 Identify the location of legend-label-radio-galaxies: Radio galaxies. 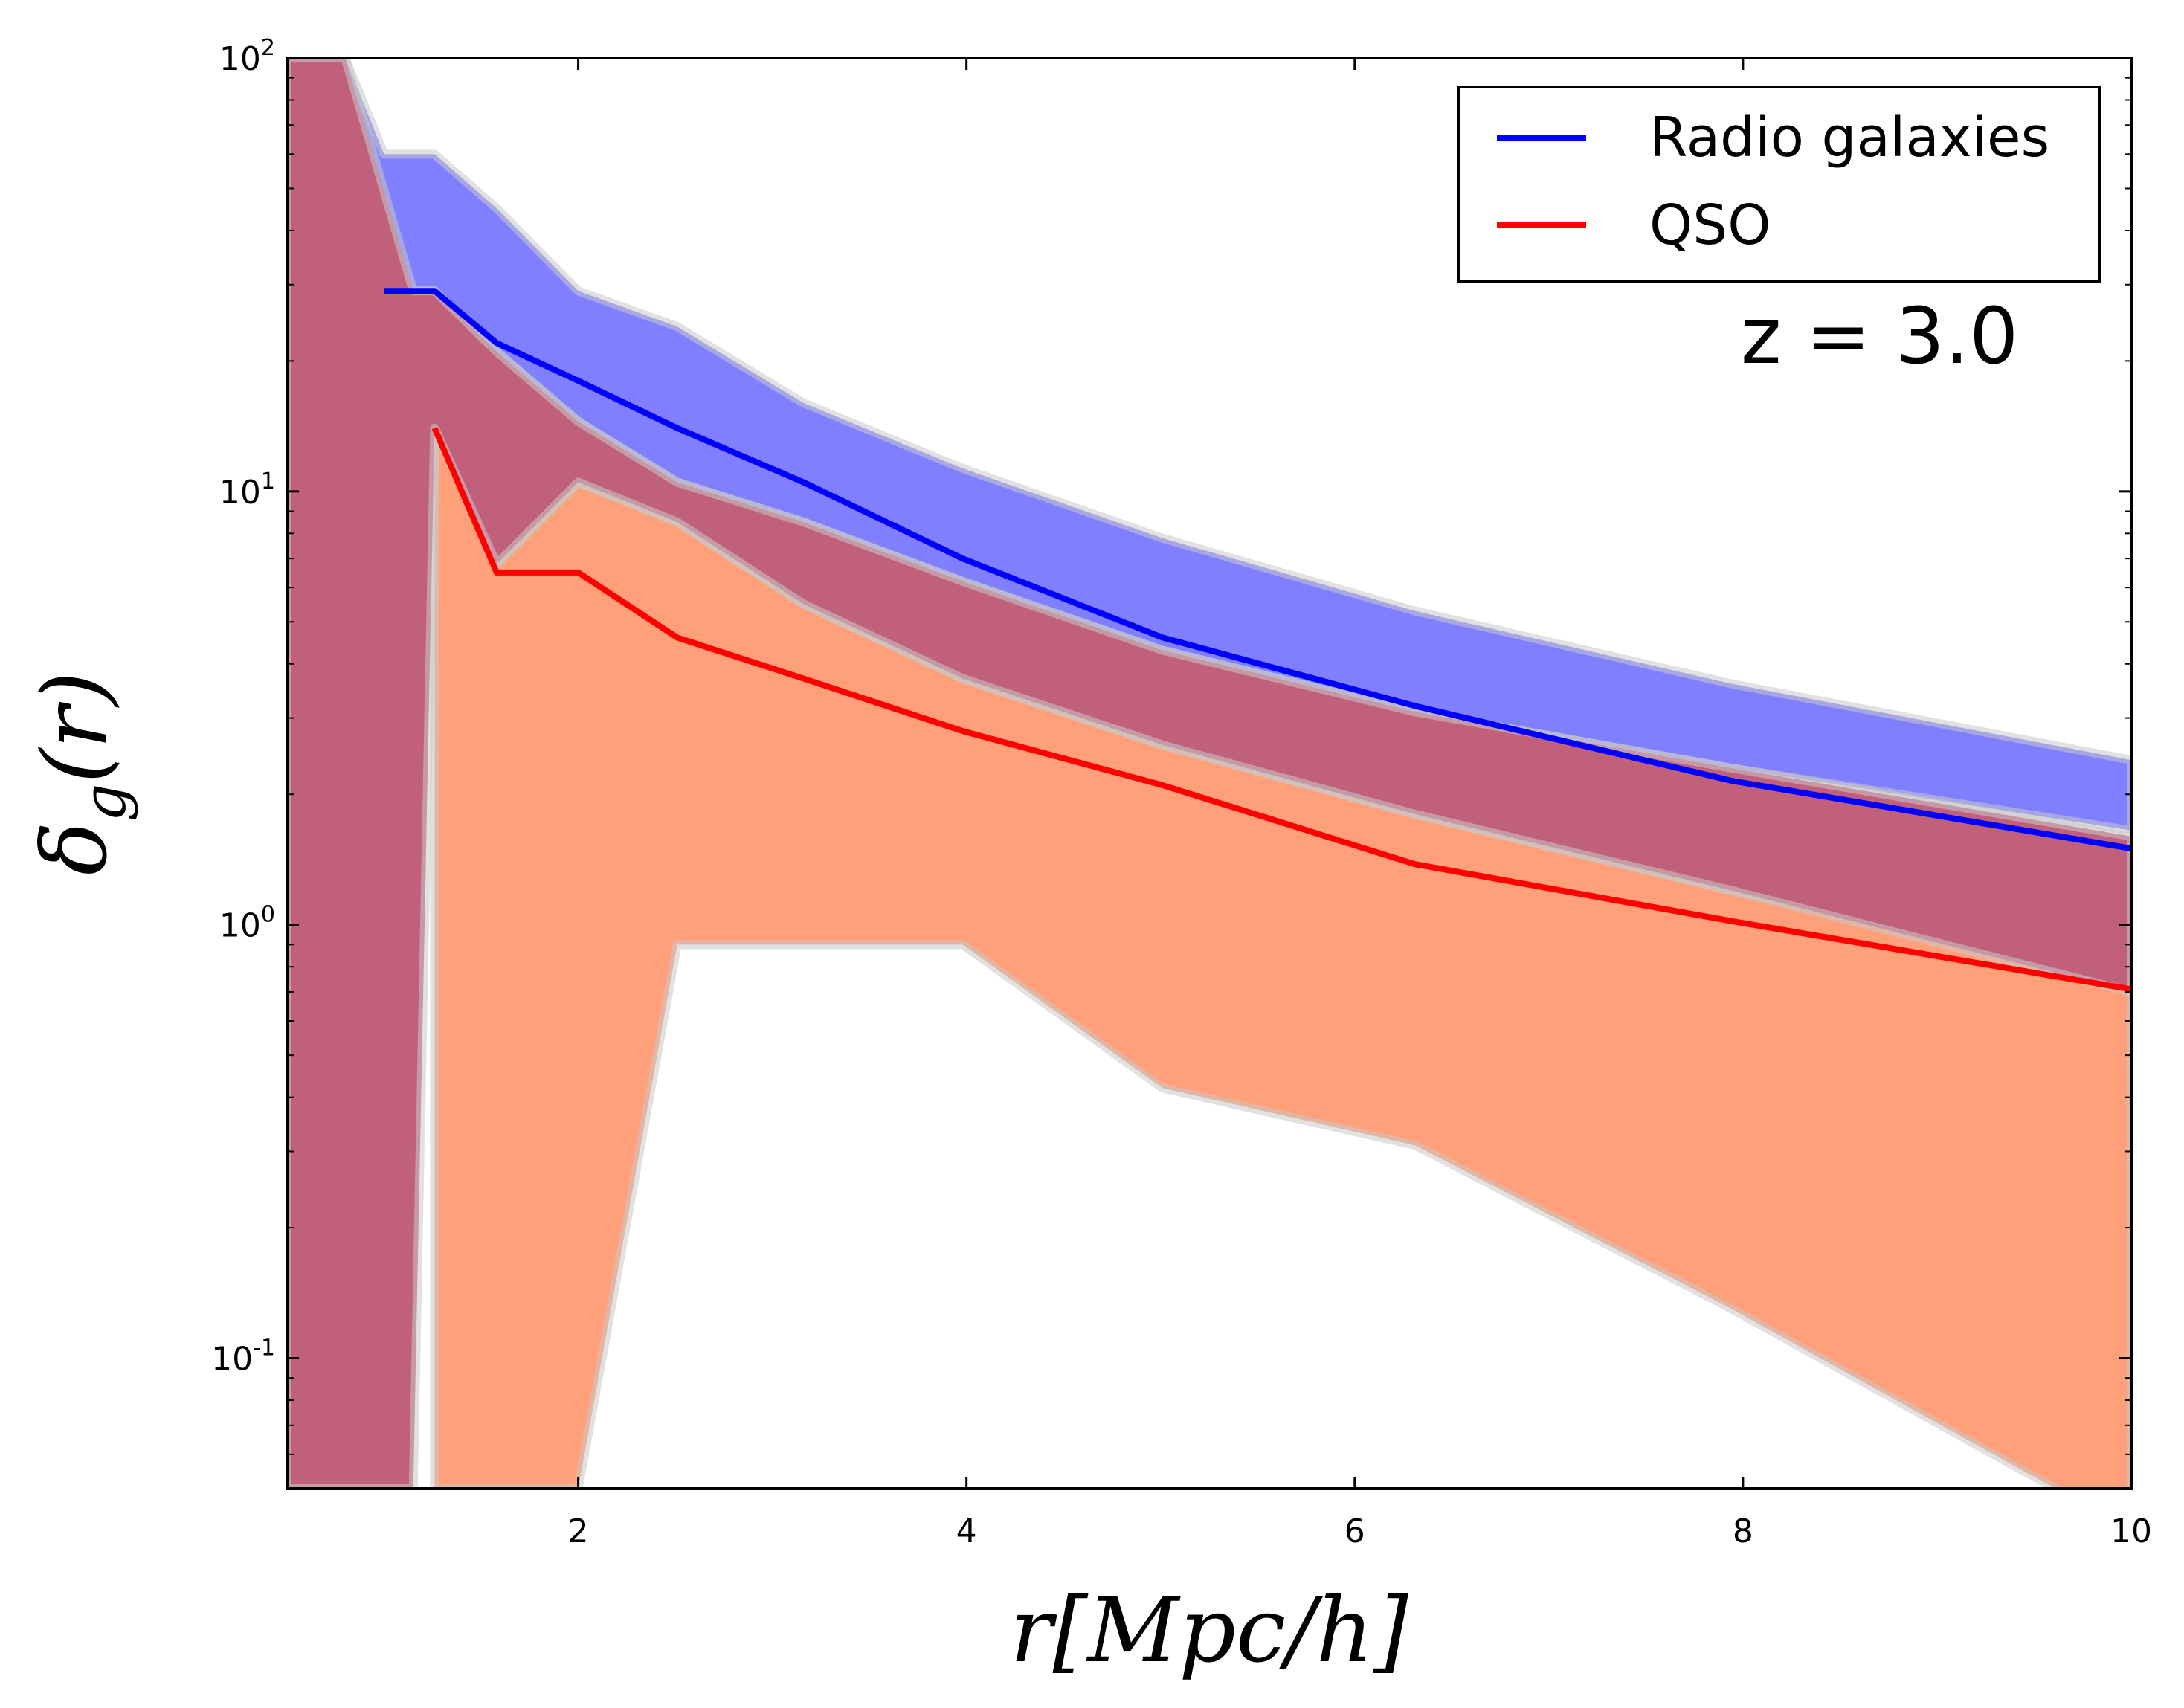
(1849, 138).